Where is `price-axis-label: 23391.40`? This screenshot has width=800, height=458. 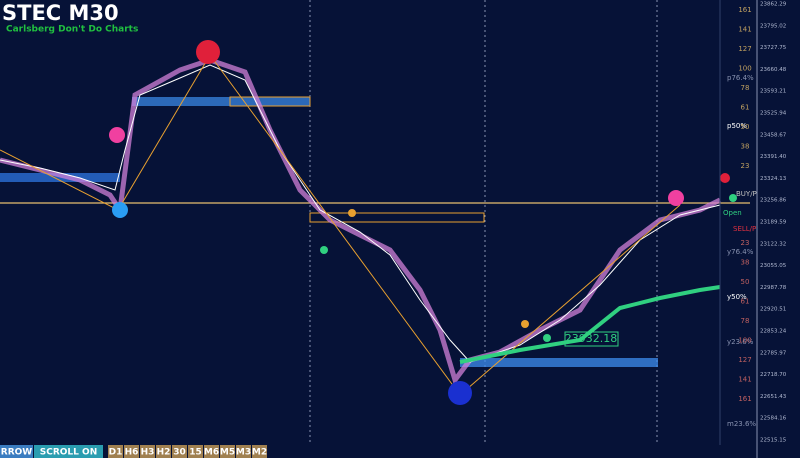 price-axis-label: 23391.40 is located at coordinates (773, 157).